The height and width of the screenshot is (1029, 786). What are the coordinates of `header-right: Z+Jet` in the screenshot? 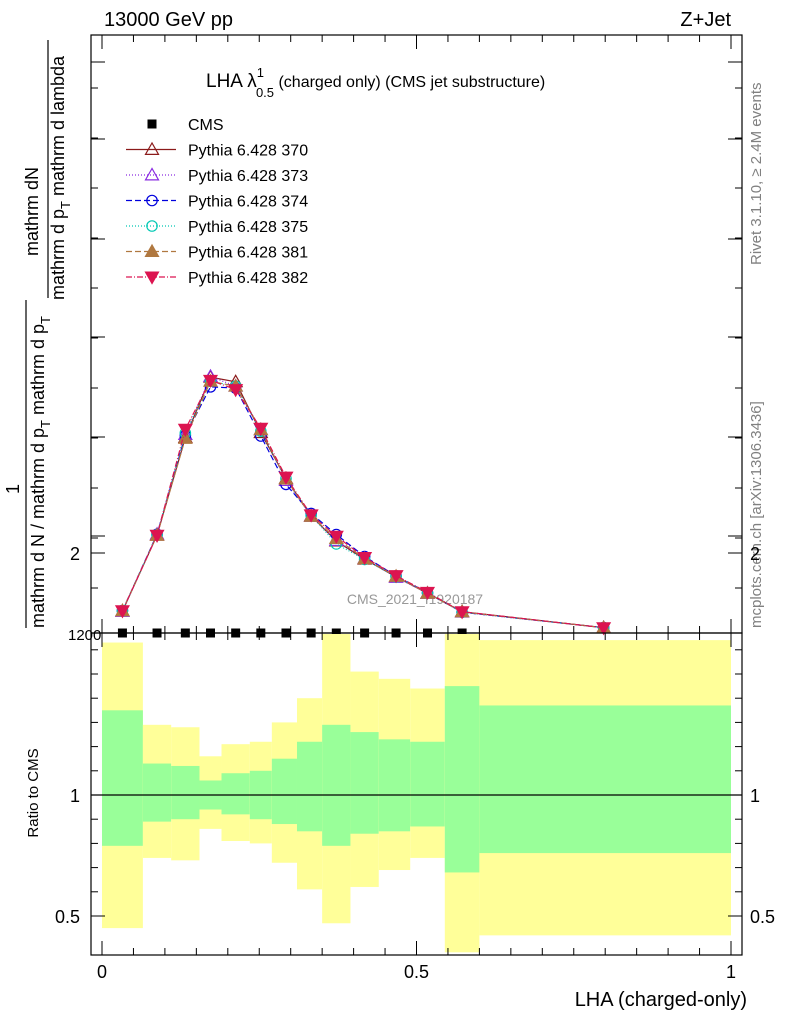 It's located at (705, 20).